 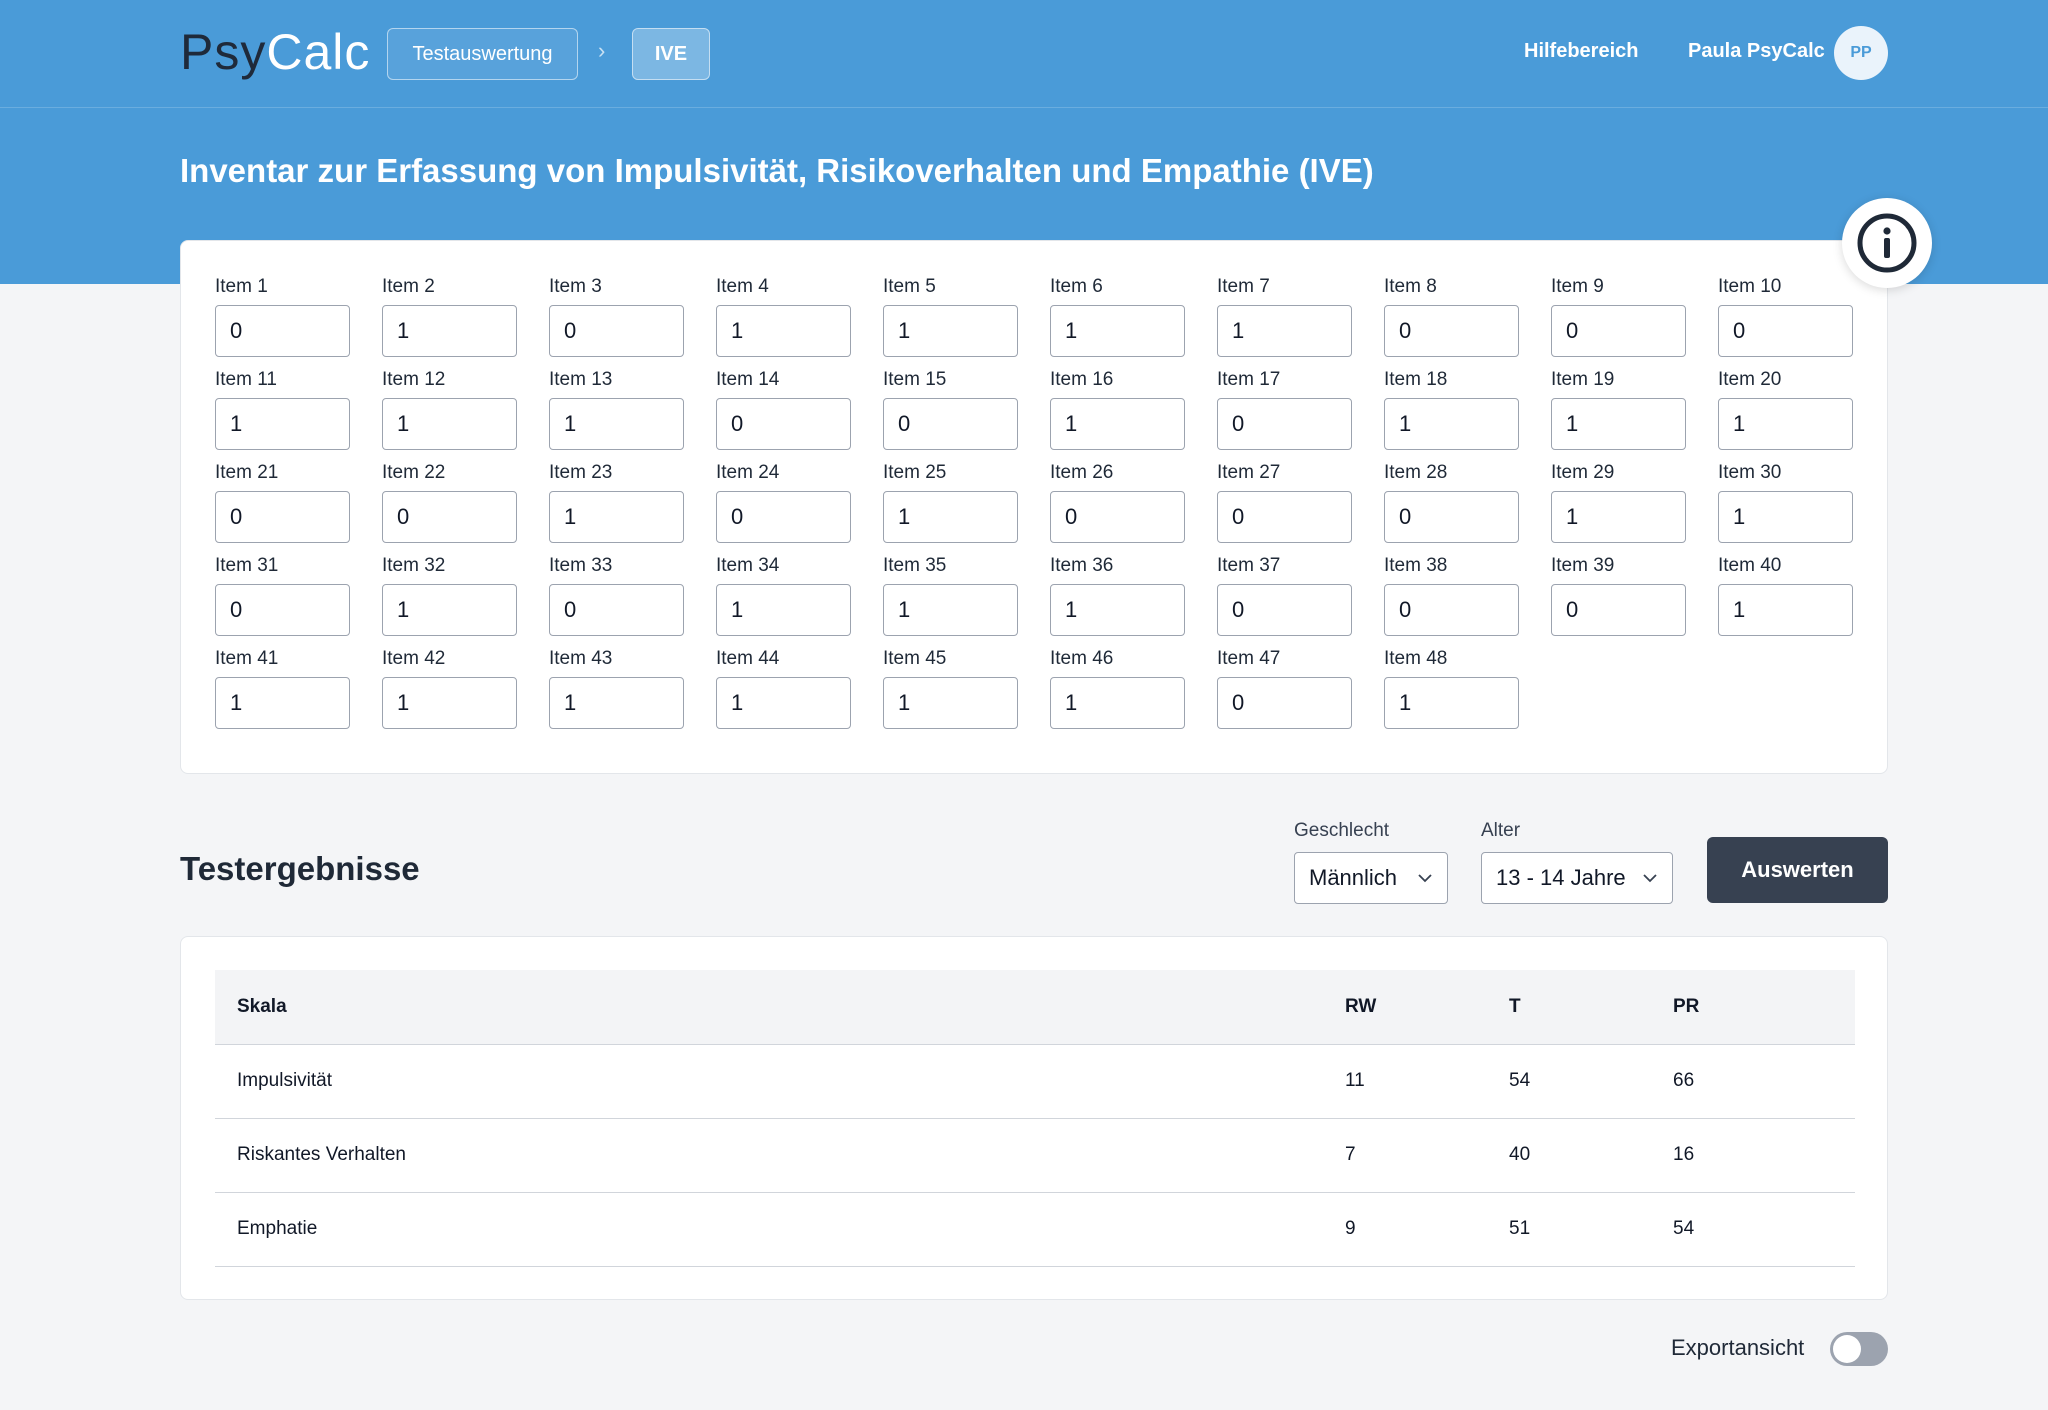 What do you see at coordinates (581, 472) in the screenshot?
I see `item-label: Item 23` at bounding box center [581, 472].